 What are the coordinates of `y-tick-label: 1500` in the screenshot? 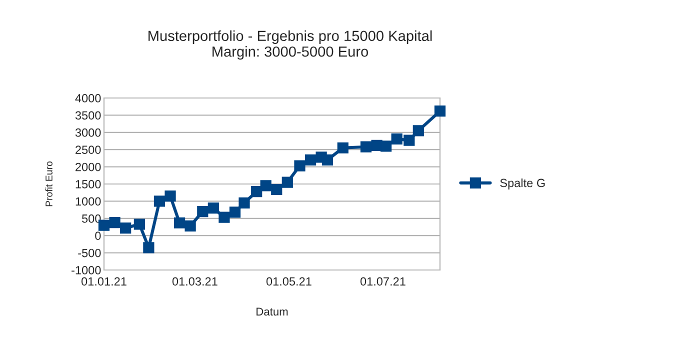 It's located at (88, 184).